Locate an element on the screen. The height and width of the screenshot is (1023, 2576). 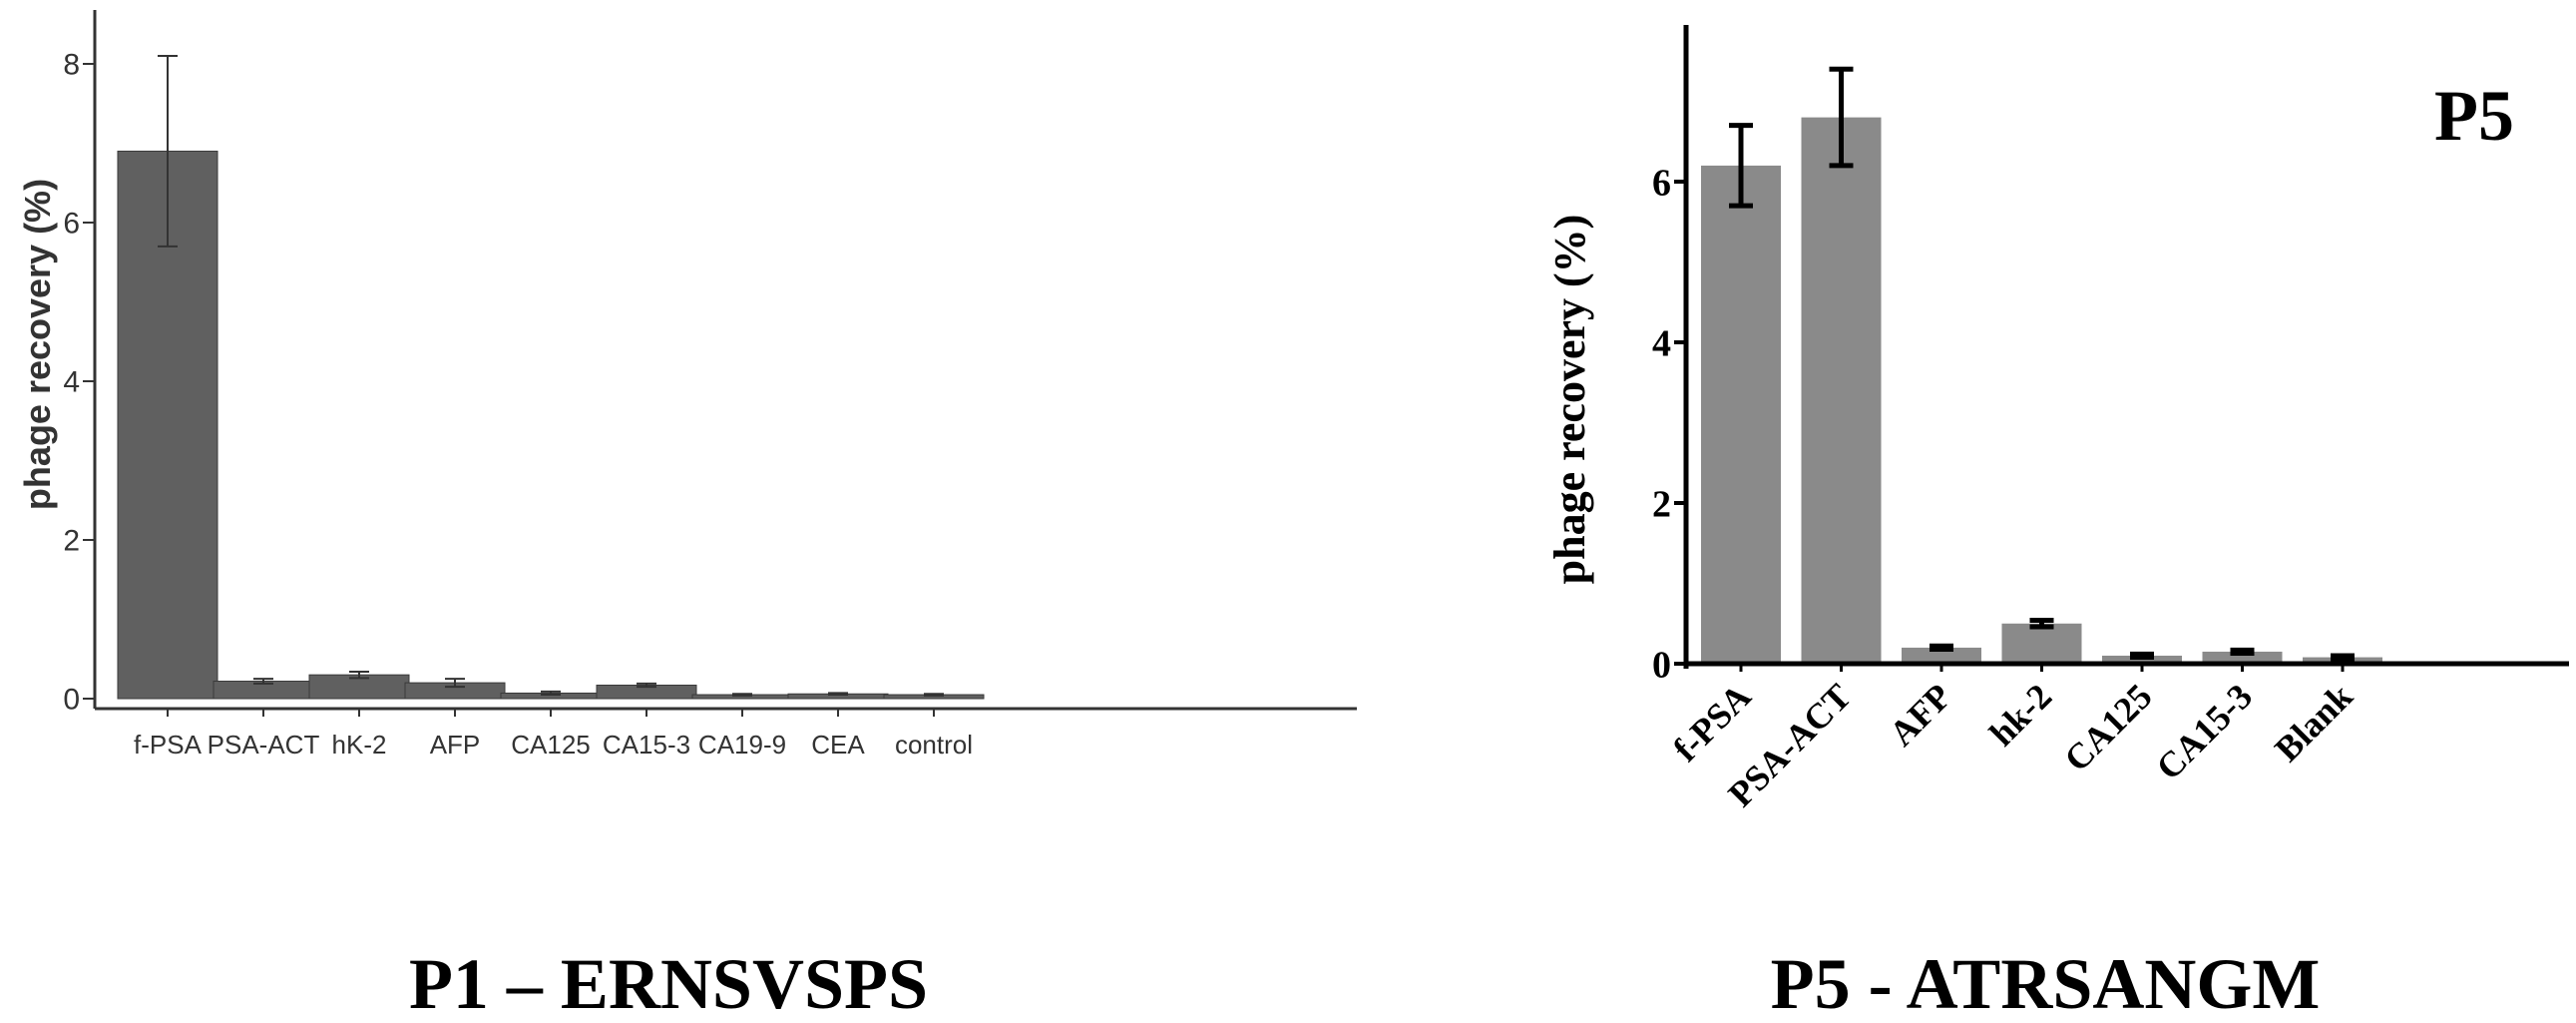
x-tick-label: hk-2 is located at coordinates (2020, 715).